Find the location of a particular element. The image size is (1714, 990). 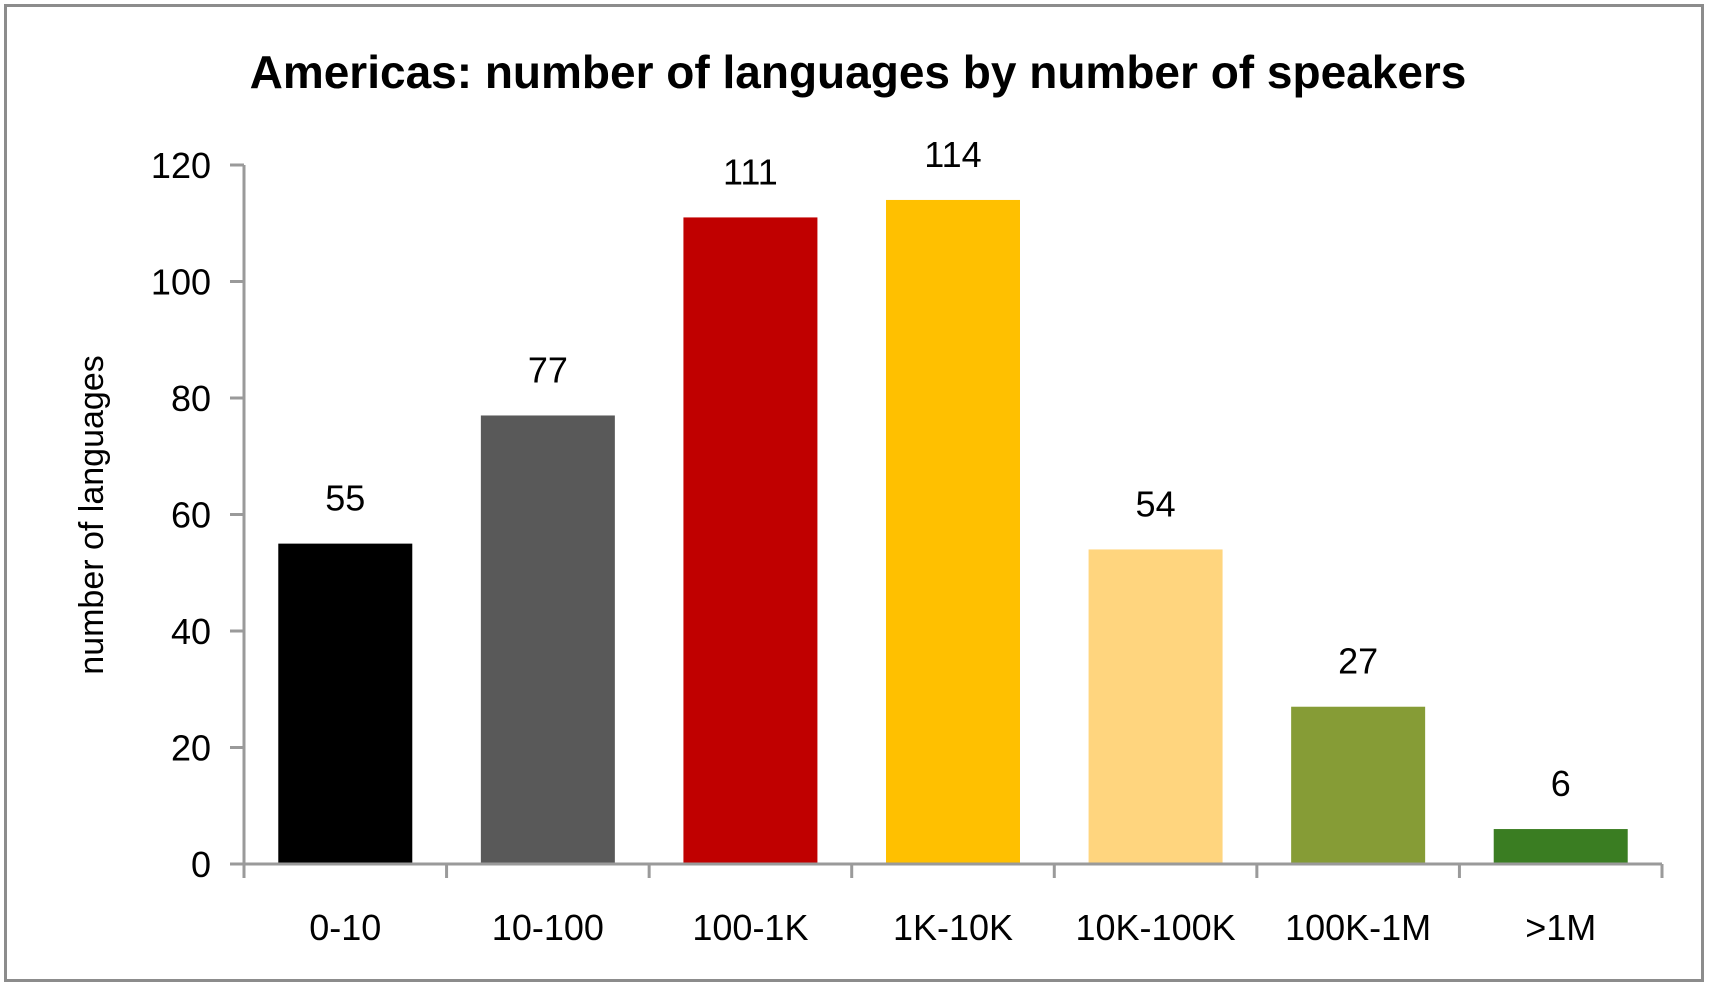

x-tick-label-3: 1K-10K is located at coordinates (953, 927).